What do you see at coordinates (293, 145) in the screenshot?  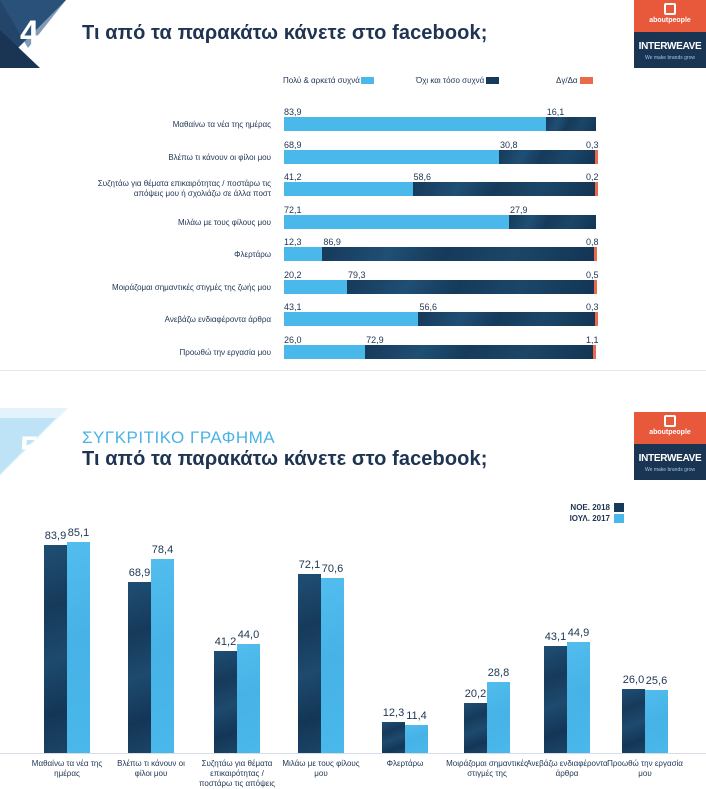 I see `bar-value-label: 68,9` at bounding box center [293, 145].